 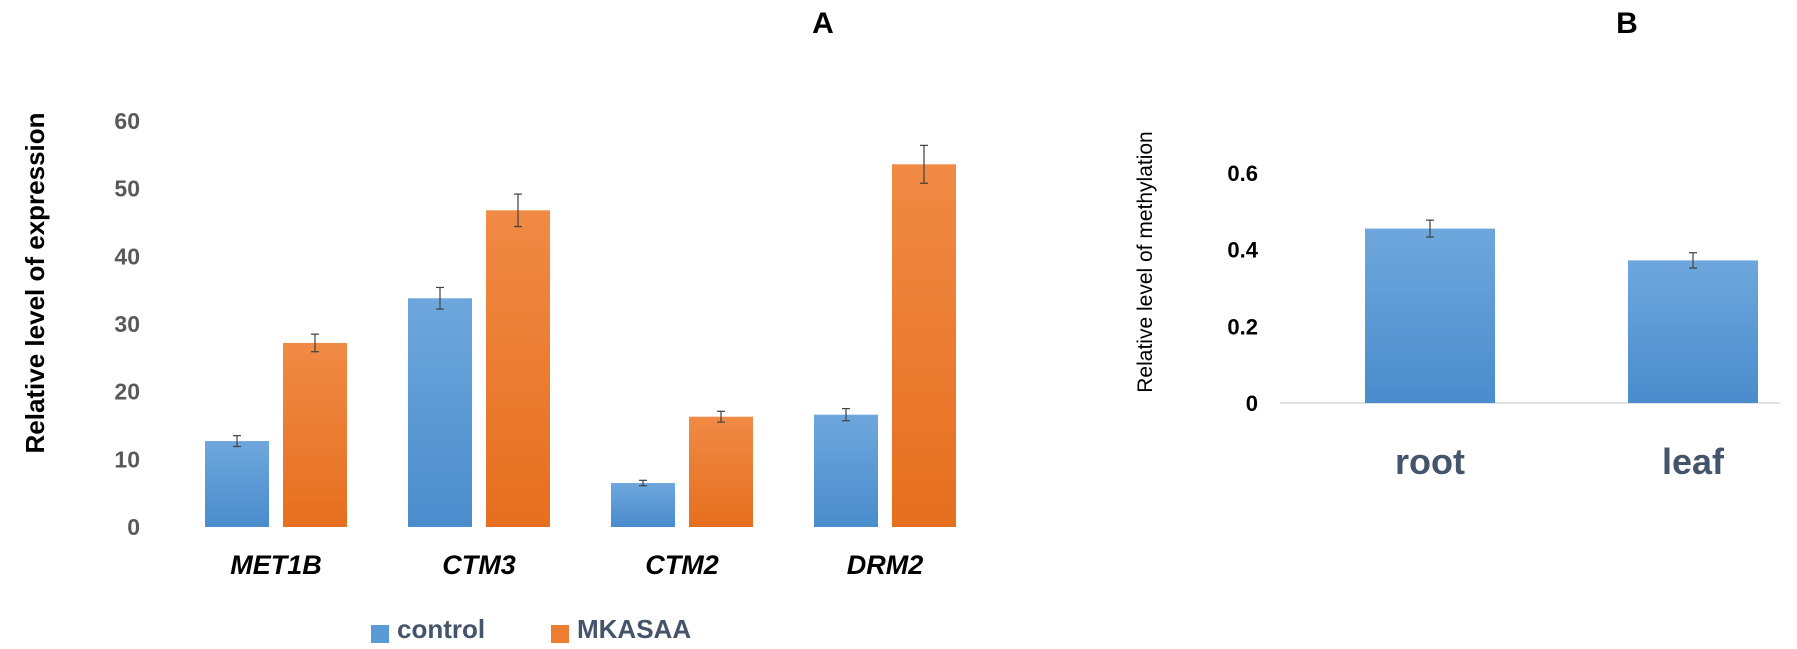 I want to click on bar-mkasaa-ctm2, so click(x=721, y=471).